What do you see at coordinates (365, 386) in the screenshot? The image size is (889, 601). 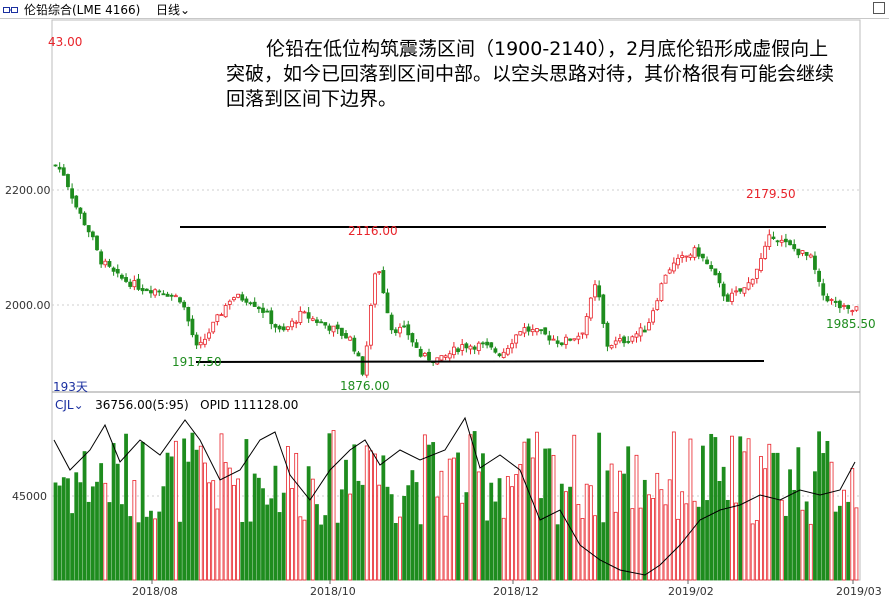 I see `label-low-oct: 1876.00` at bounding box center [365, 386].